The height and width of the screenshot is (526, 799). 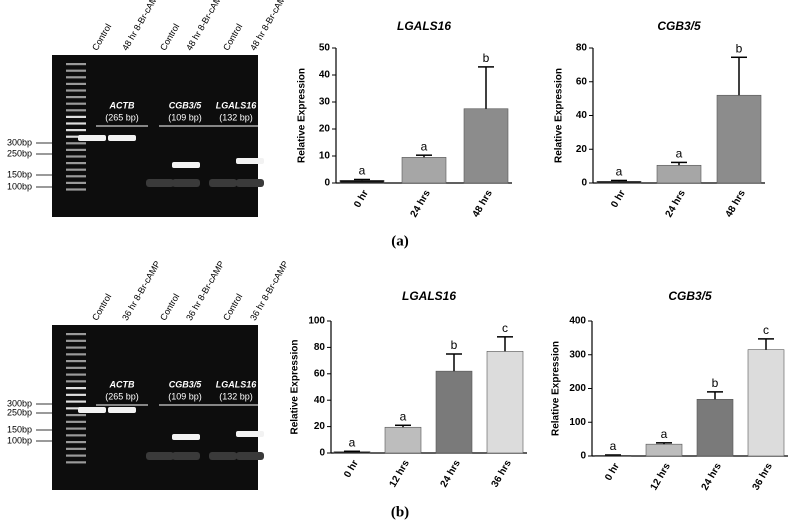 What do you see at coordinates (185, 117) in the screenshot?
I see `gene-size: (109 bp)` at bounding box center [185, 117].